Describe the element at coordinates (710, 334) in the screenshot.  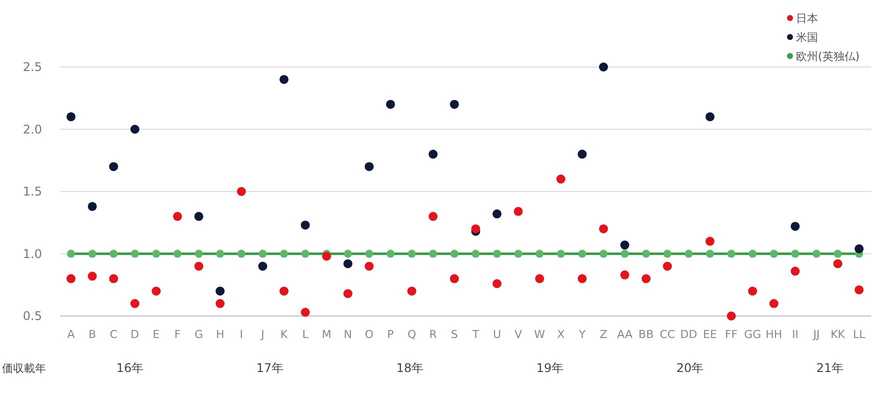
I see `x-tick-label: EE` at that location.